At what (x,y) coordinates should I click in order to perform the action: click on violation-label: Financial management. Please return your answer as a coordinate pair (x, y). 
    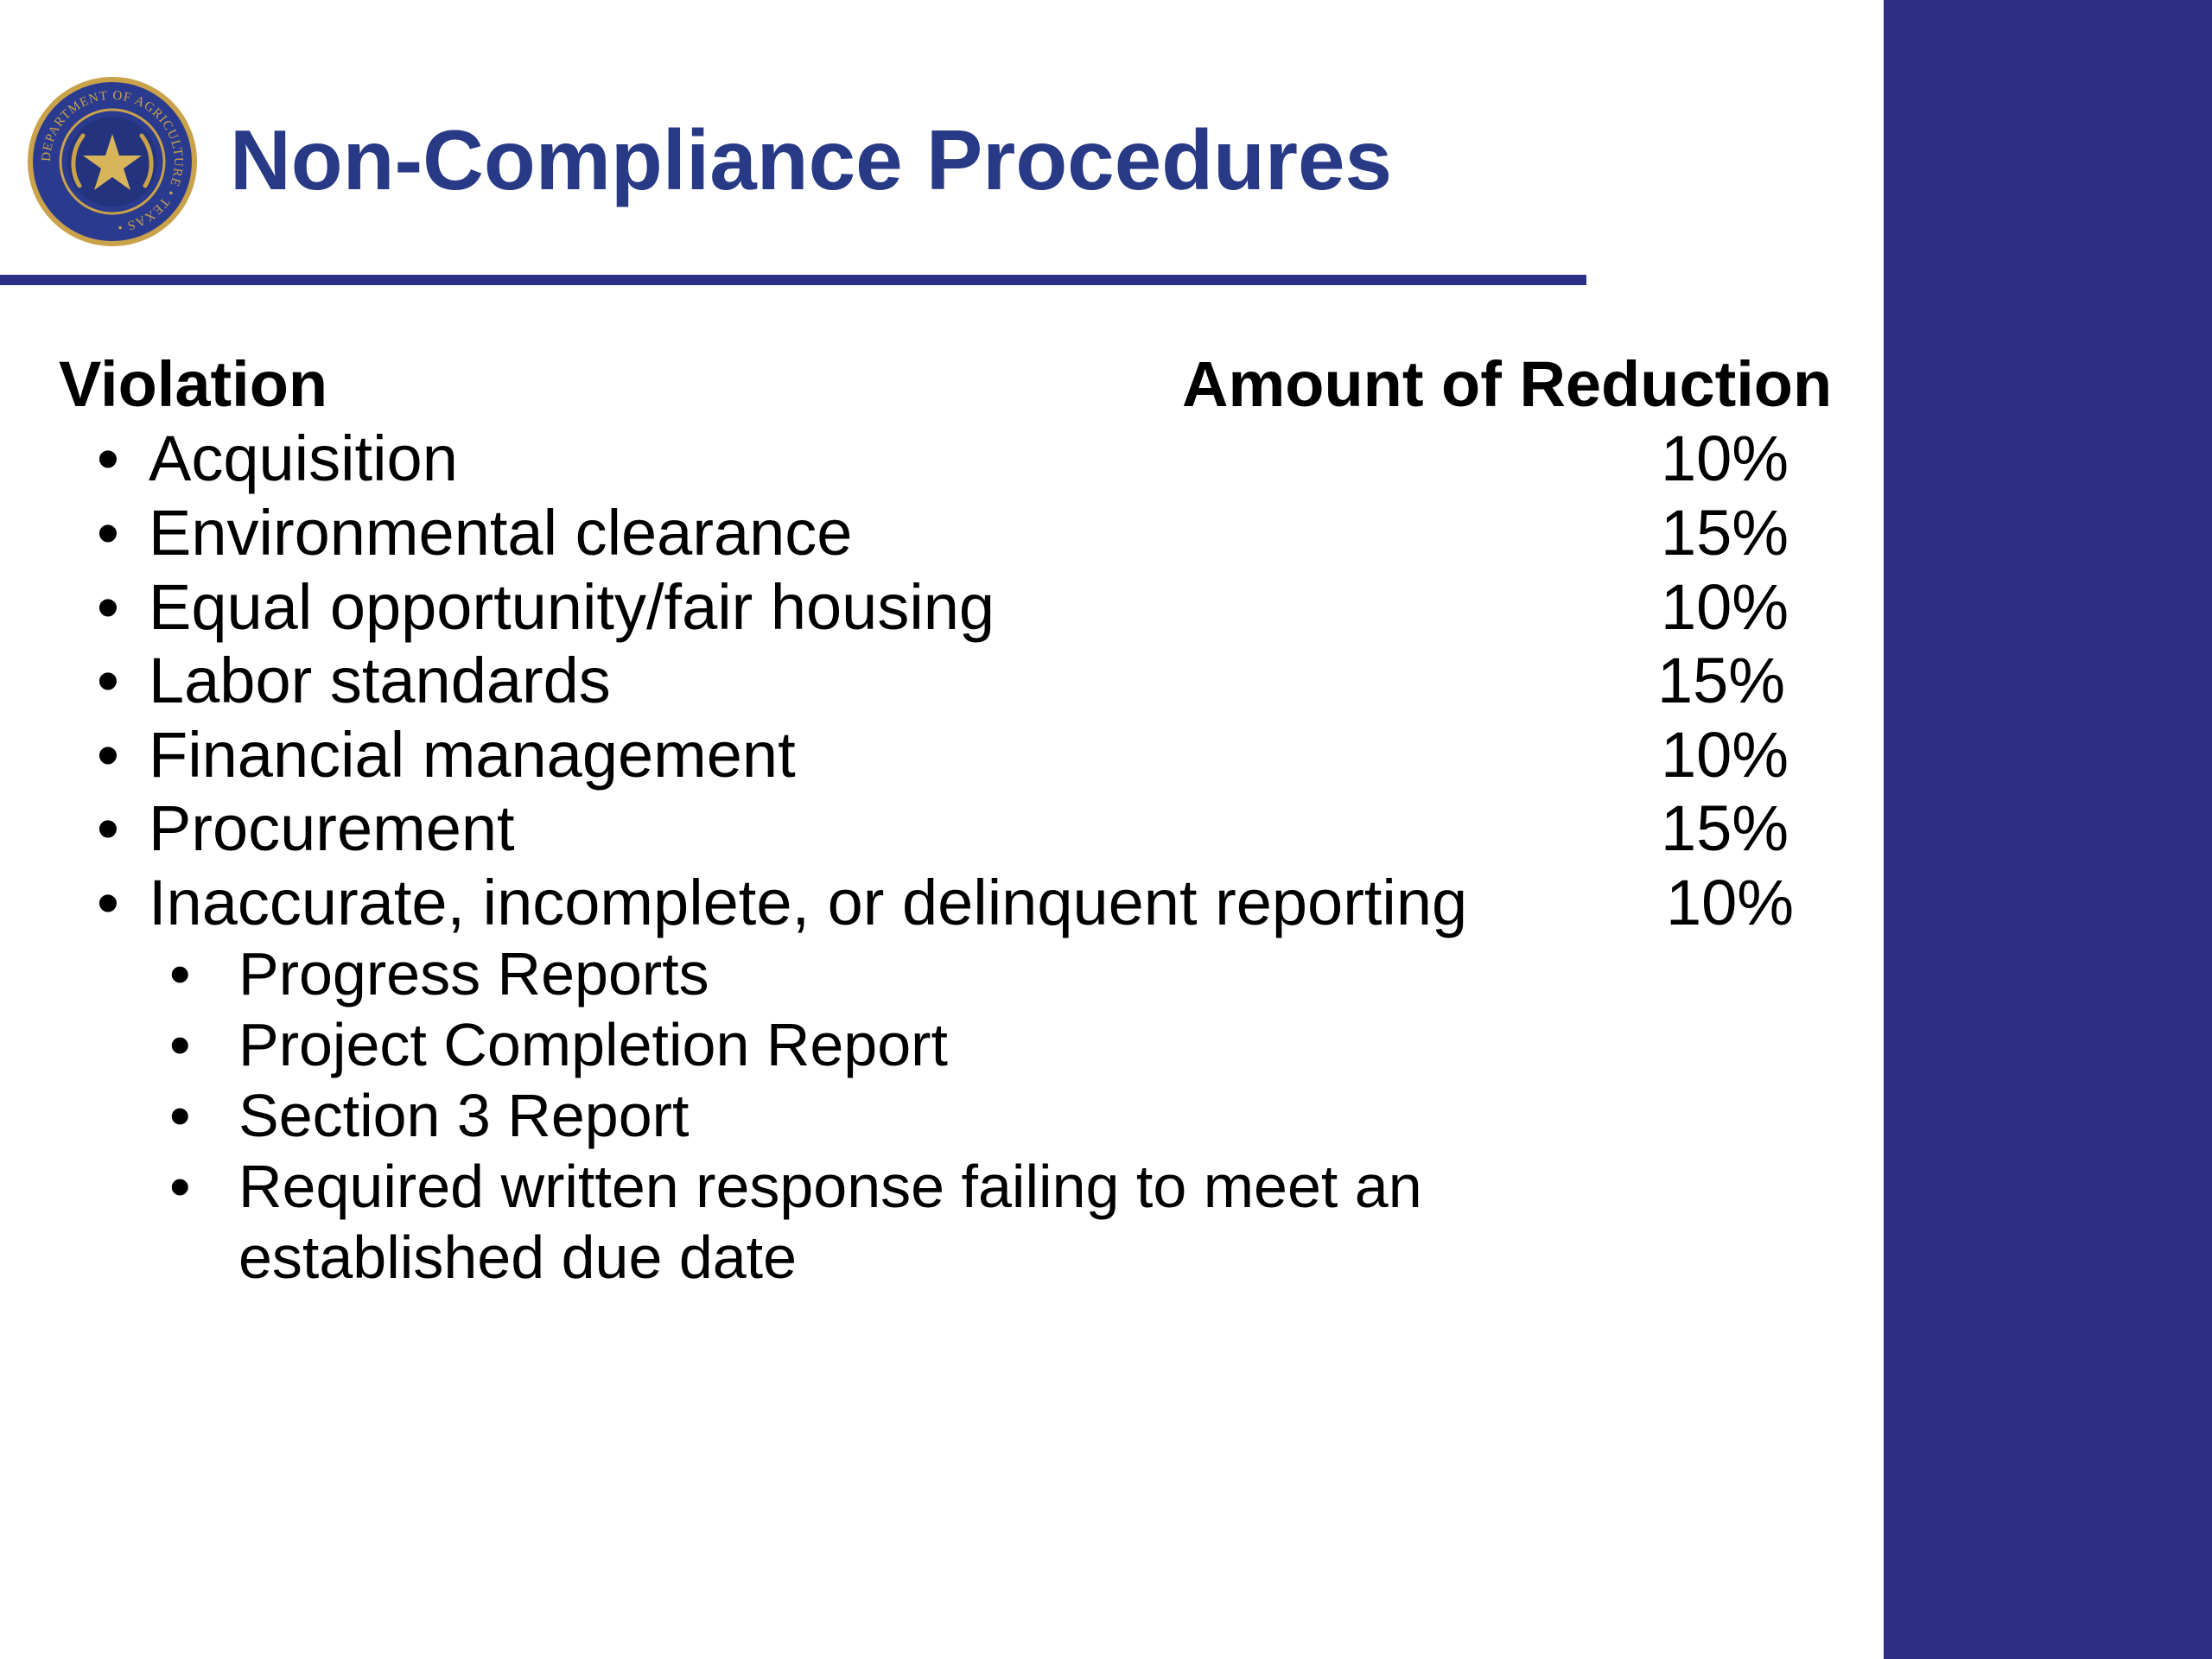
    Looking at the image, I should click on (473, 755).